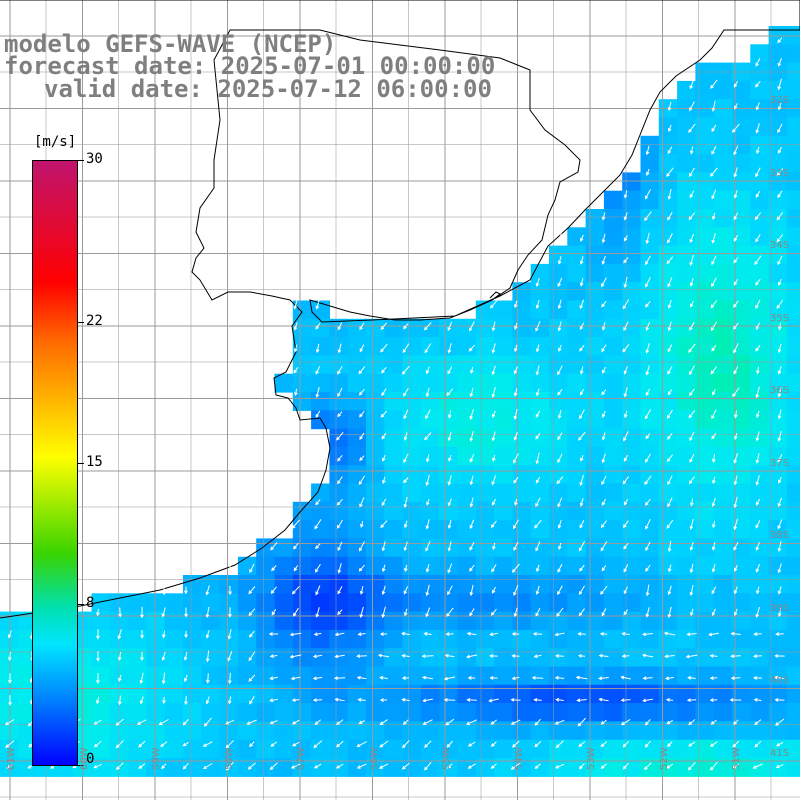 The width and height of the screenshot is (800, 800). I want to click on colorbar-unit-label: [m/s], so click(55, 142).